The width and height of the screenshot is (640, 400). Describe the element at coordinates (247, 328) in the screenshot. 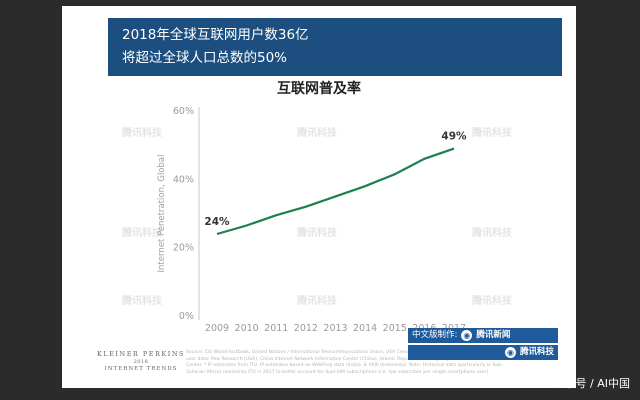

I see `x-tick-label: 2010` at that location.